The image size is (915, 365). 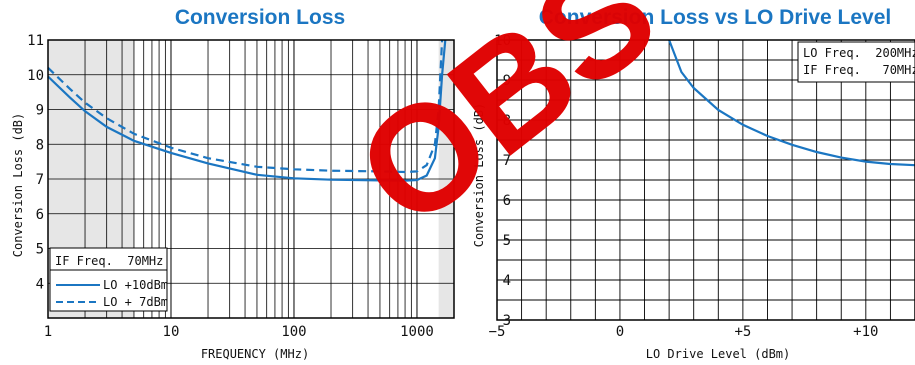 I want to click on x-tick-label: 1000, so click(x=417, y=332).